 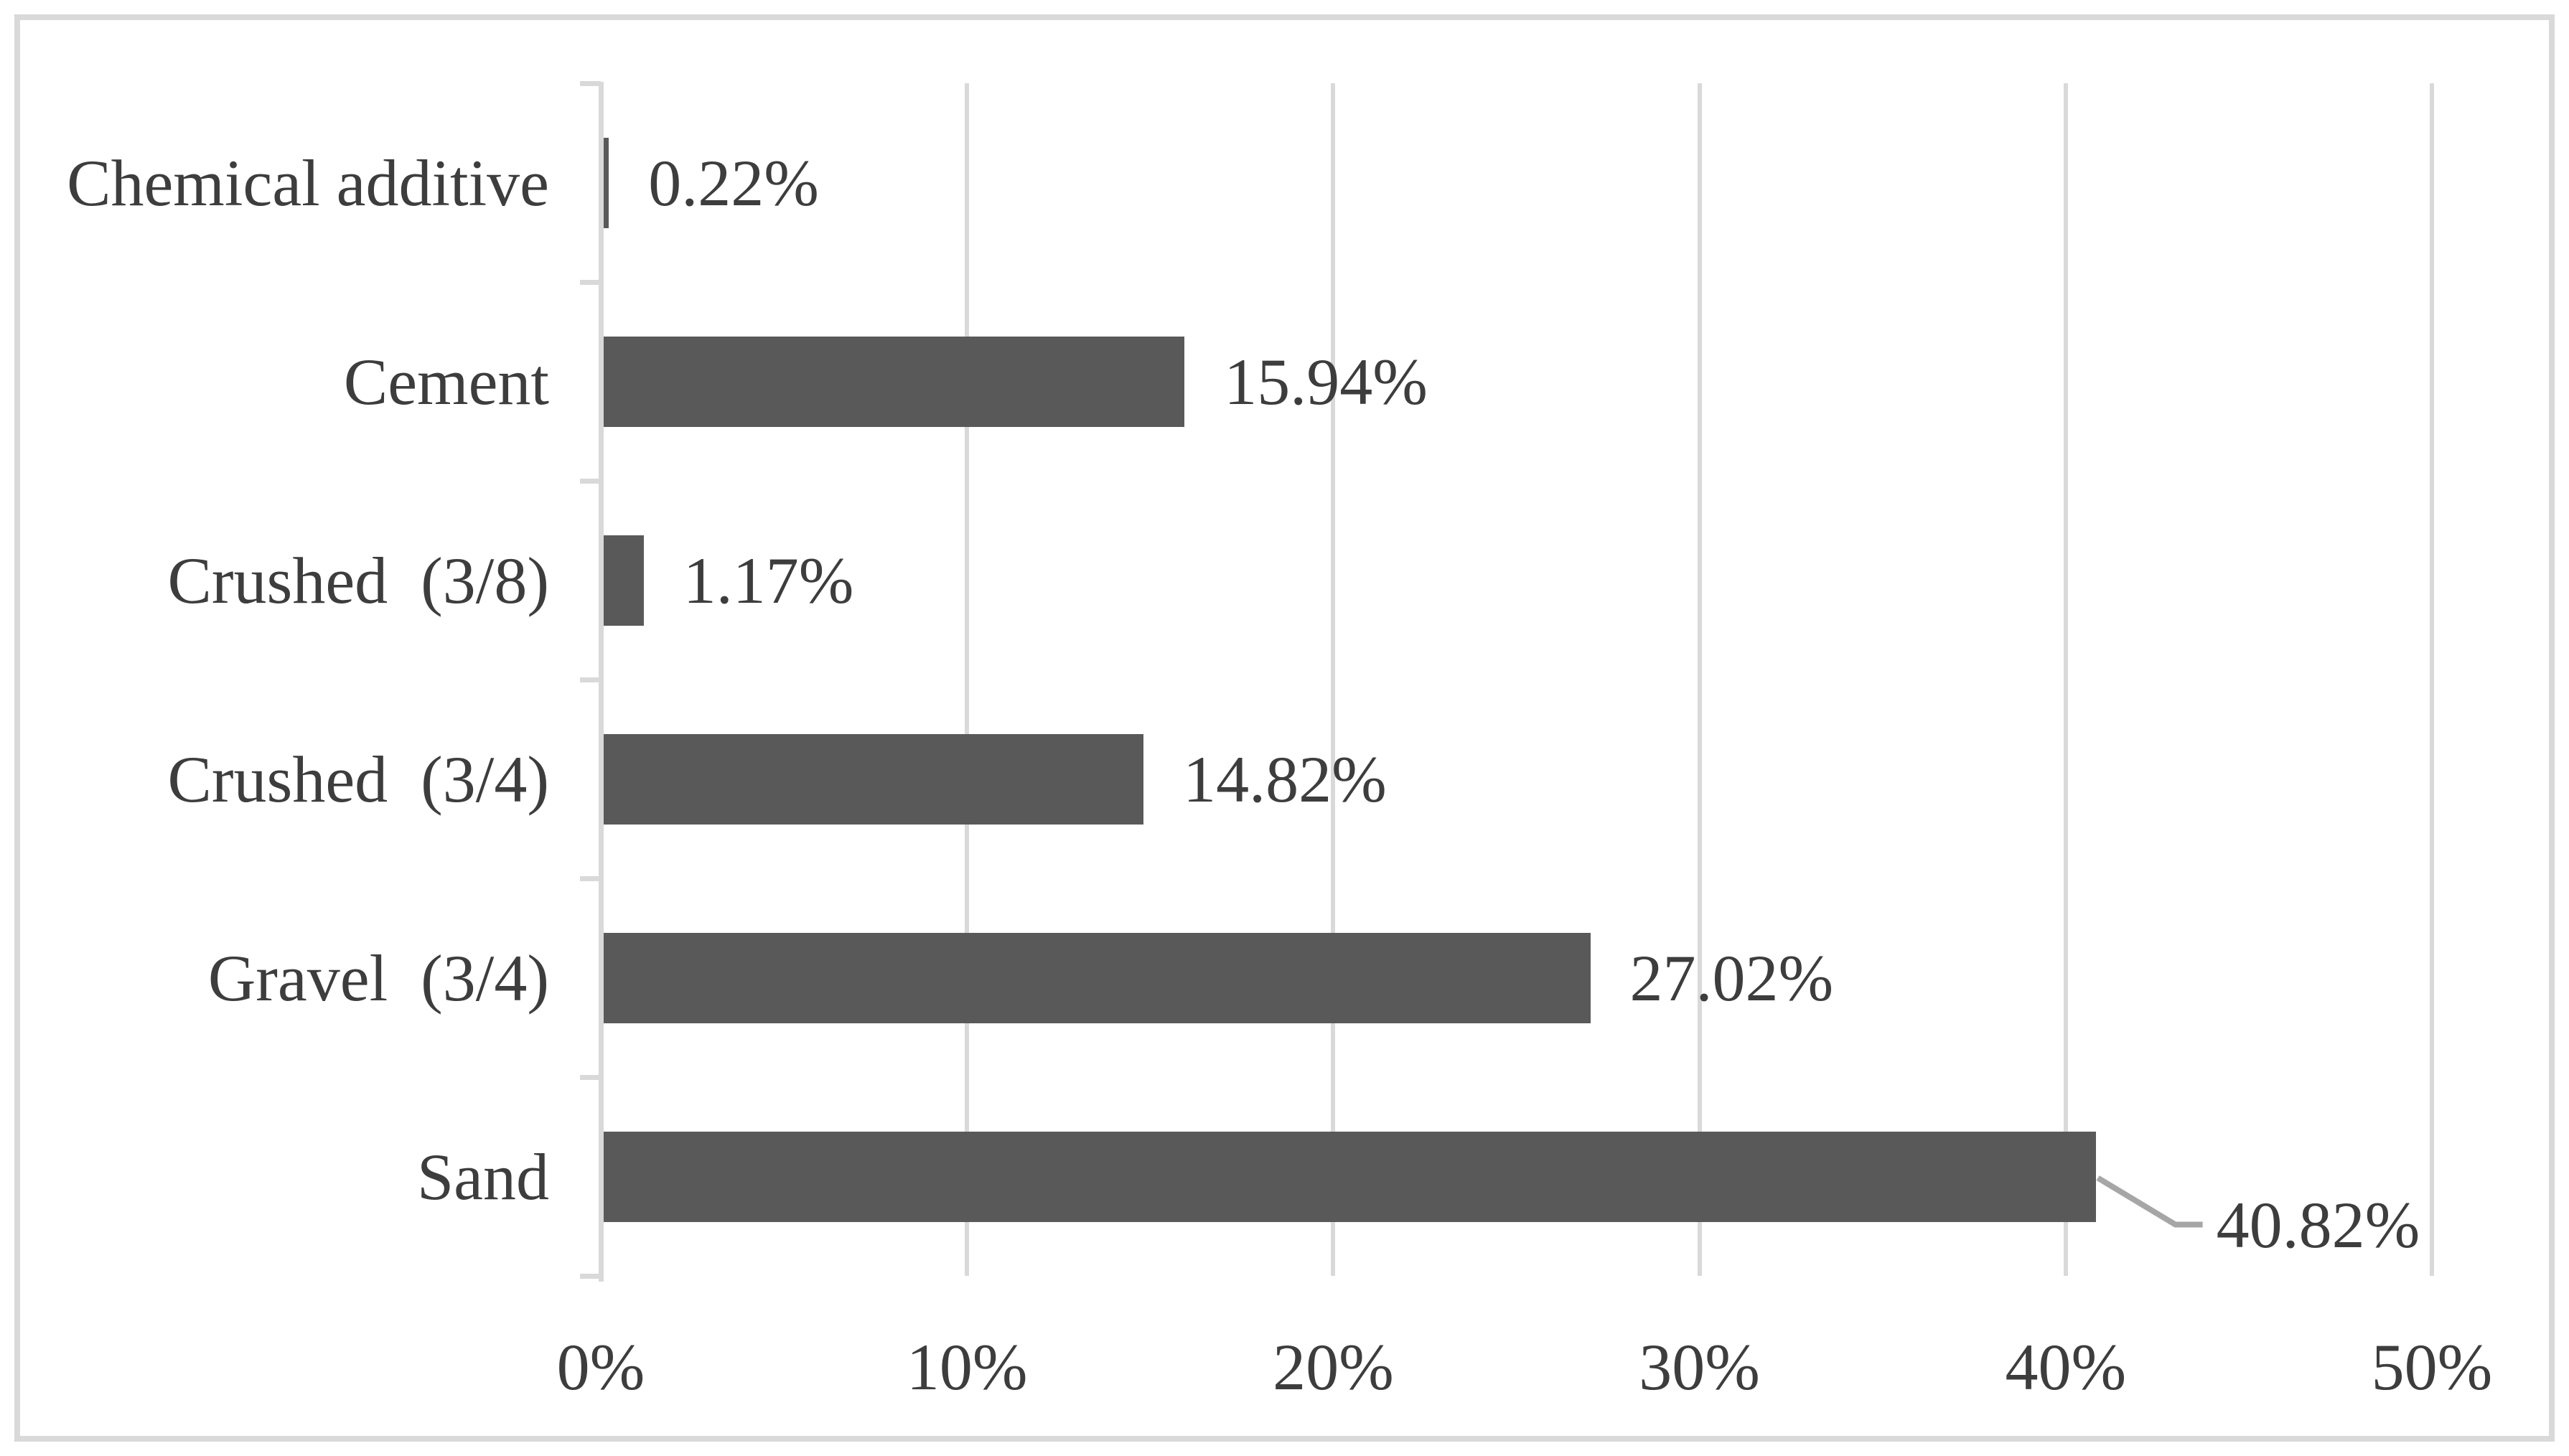 What do you see at coordinates (2318, 1225) in the screenshot?
I see `bar-value-label: 40.82%` at bounding box center [2318, 1225].